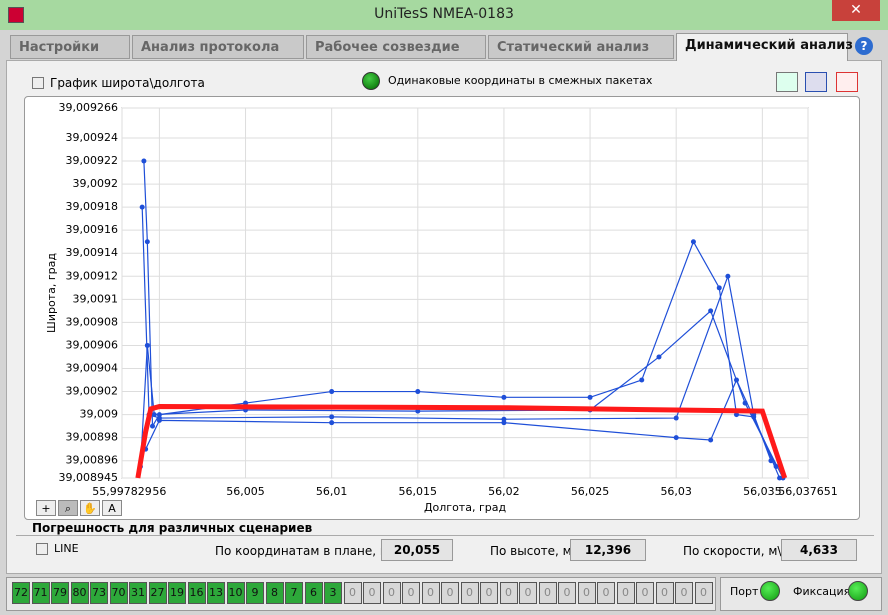  I want to click on x-tick-label: 56,03, so click(676, 491).